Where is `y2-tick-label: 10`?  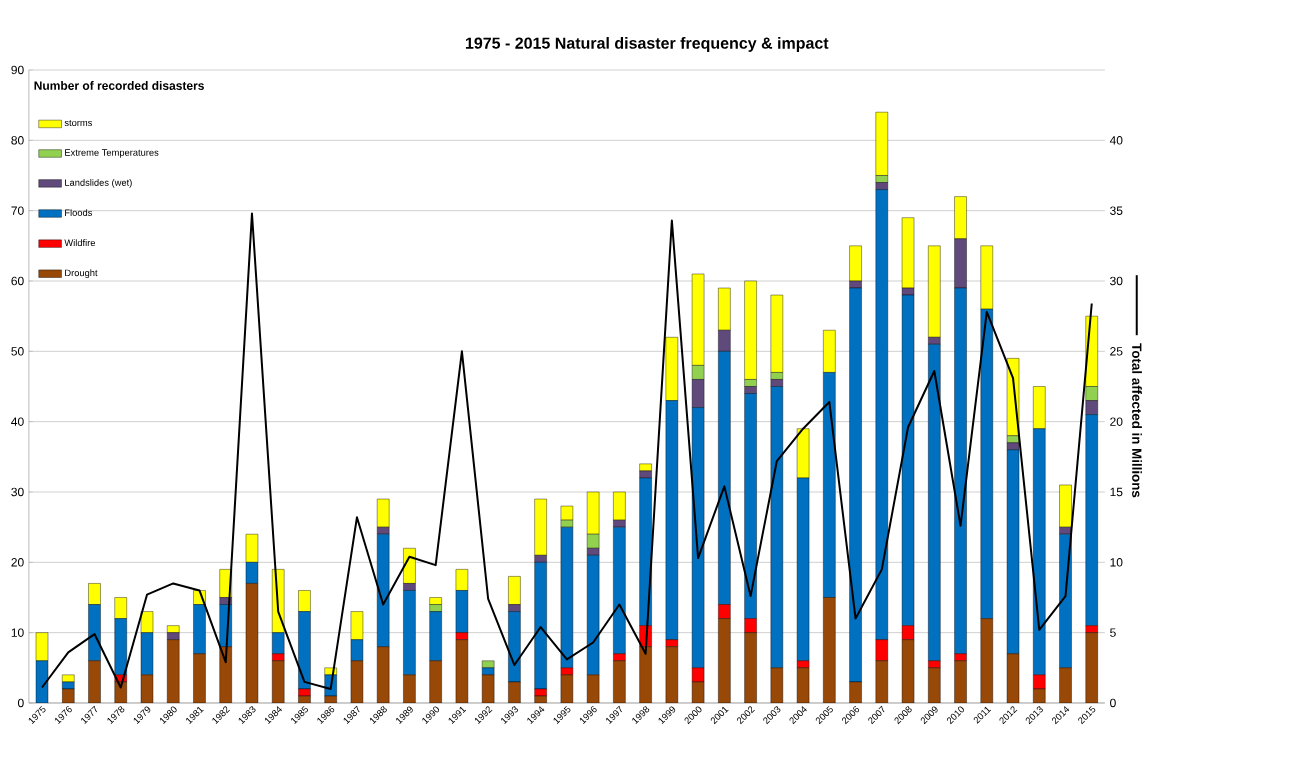 y2-tick-label: 10 is located at coordinates (1116, 562).